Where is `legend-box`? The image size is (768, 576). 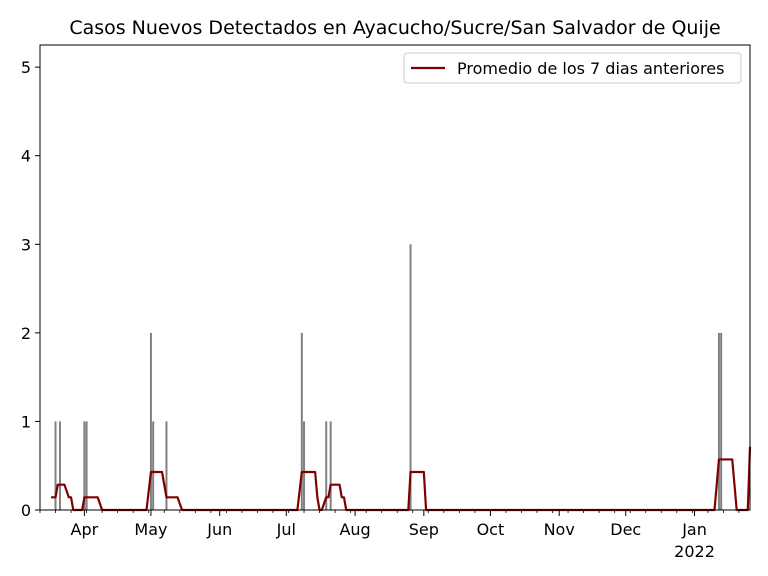 legend-box is located at coordinates (572, 68).